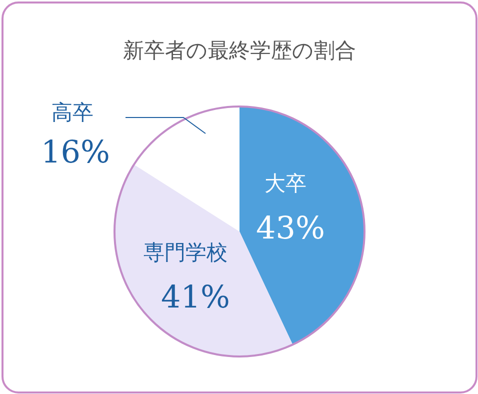 The height and width of the screenshot is (394, 478). Describe the element at coordinates (75, 152) in the screenshot. I see `data-label: 16%` at that location.